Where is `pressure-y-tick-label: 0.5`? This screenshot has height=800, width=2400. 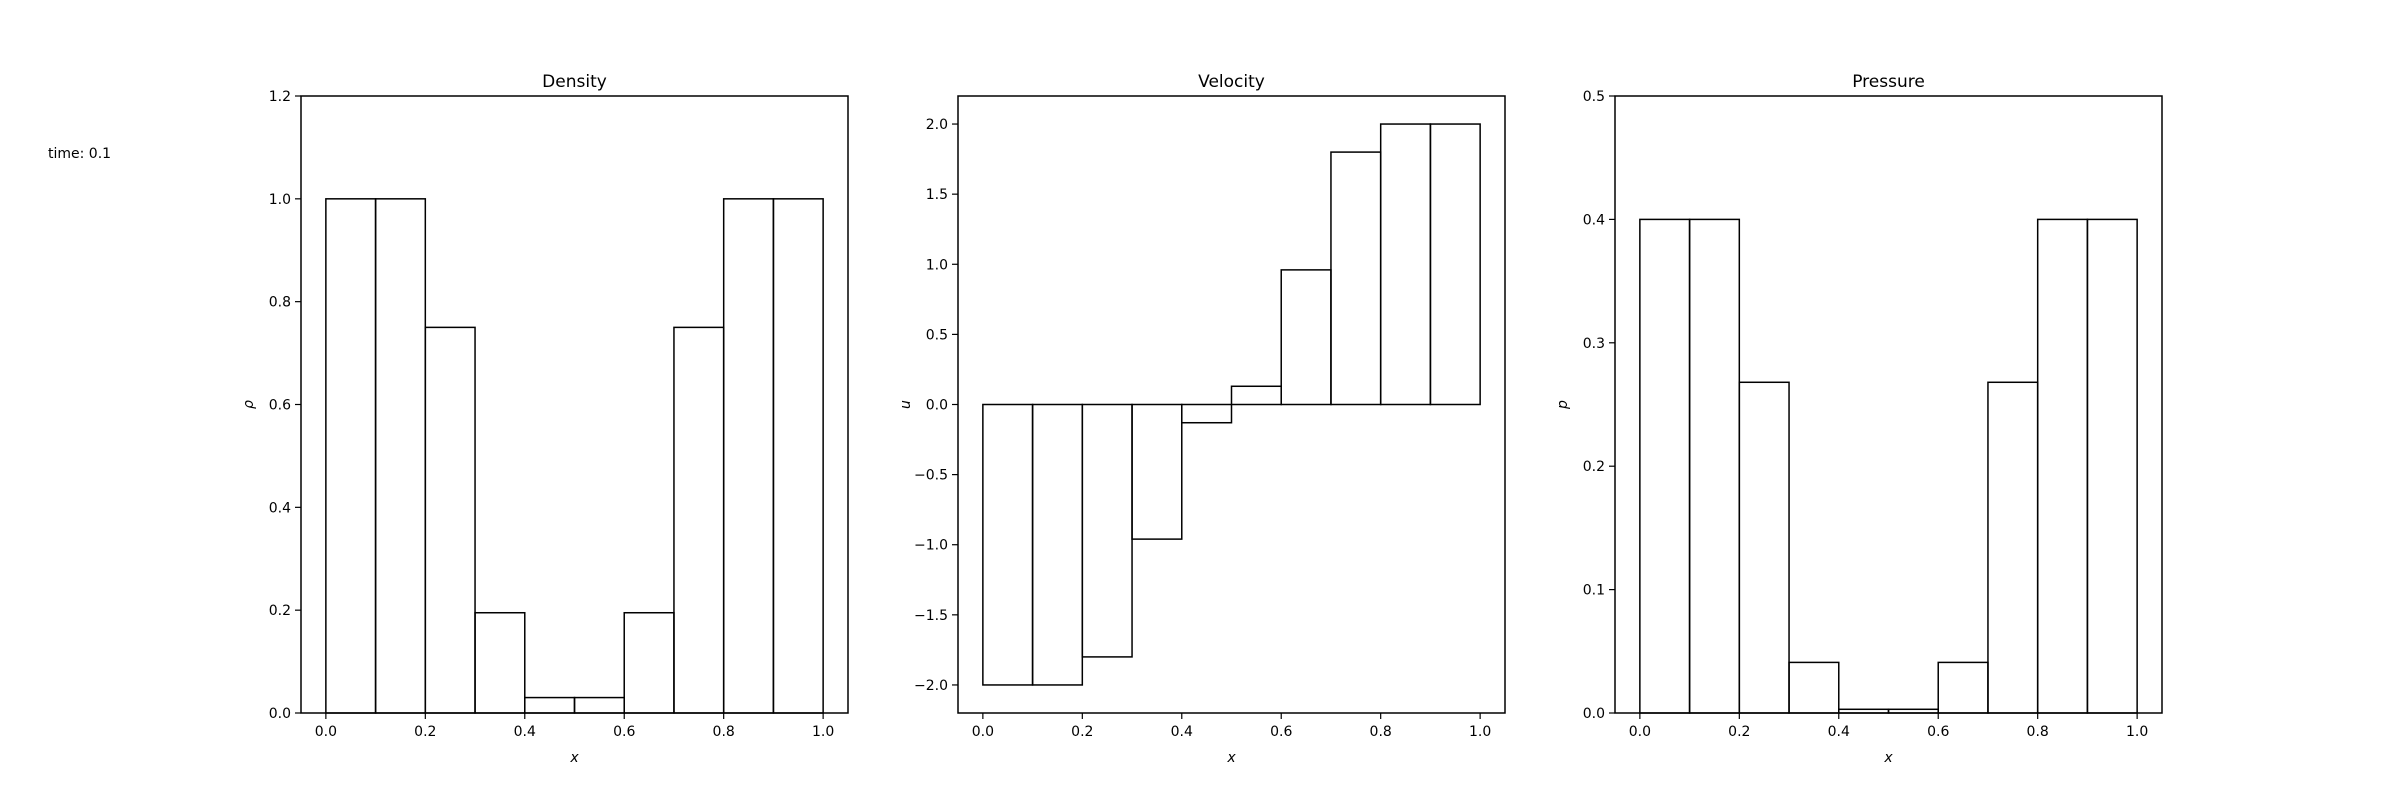 pressure-y-tick-label: 0.5 is located at coordinates (1594, 97).